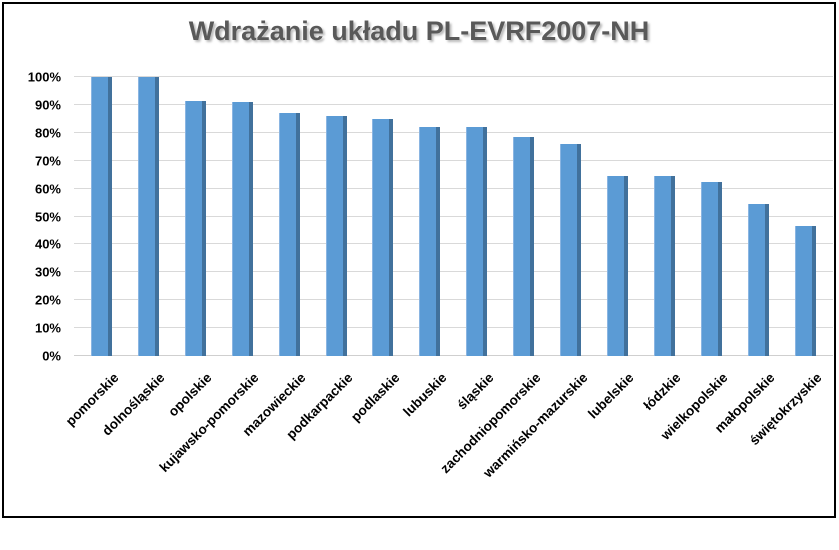  Describe the element at coordinates (48, 300) in the screenshot. I see `y-tick-label: 20%` at that location.